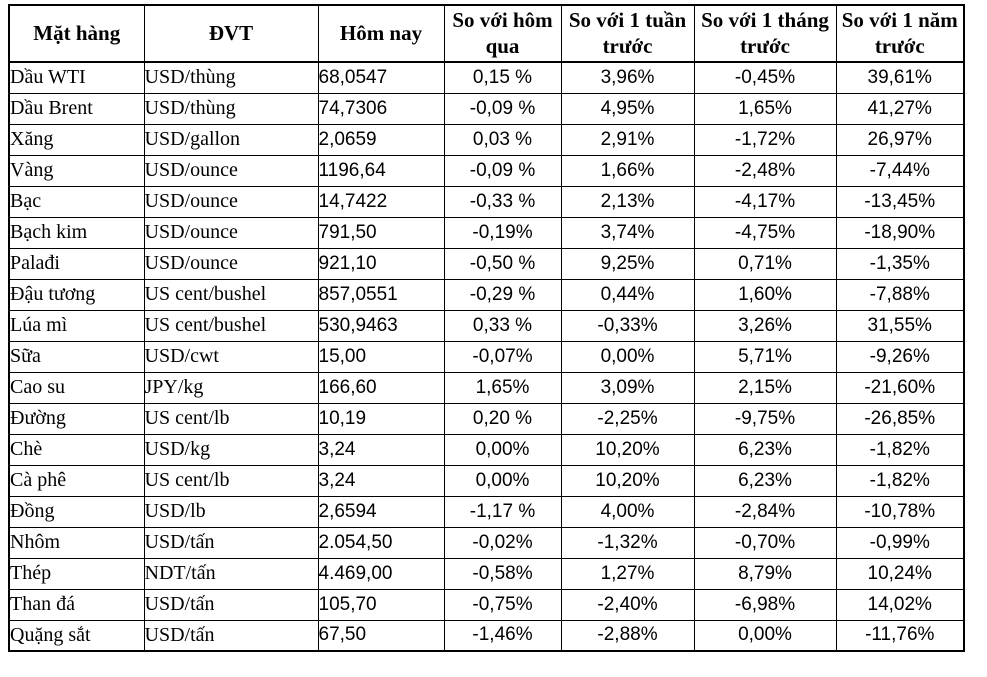 This screenshot has width=987, height=677. I want to click on cell-mat-hang: Dầu WTI, so click(76, 77).